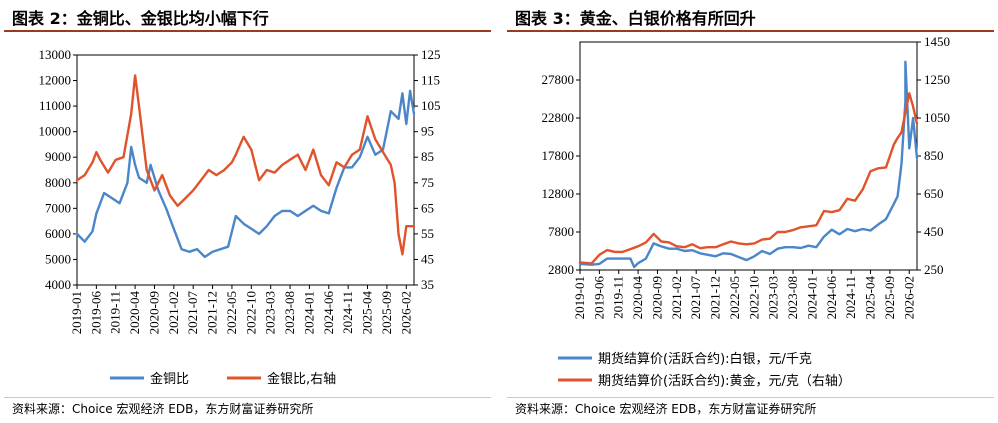 Image resolution: width=998 pixels, height=423 pixels. Describe the element at coordinates (55, 54) in the screenshot. I see `y-left-tick-label: 13000` at that location.